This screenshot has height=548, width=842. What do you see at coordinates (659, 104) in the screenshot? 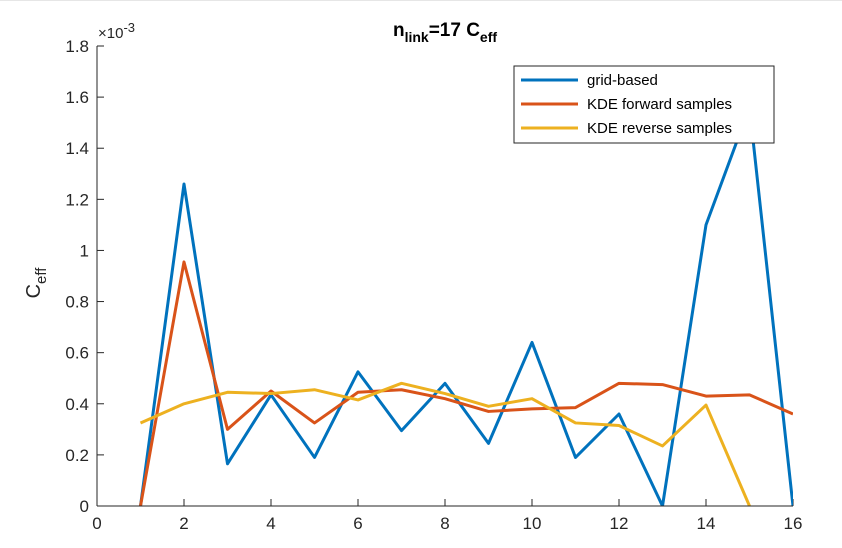
I see `legend-label: KDE forward samples` at bounding box center [659, 104].